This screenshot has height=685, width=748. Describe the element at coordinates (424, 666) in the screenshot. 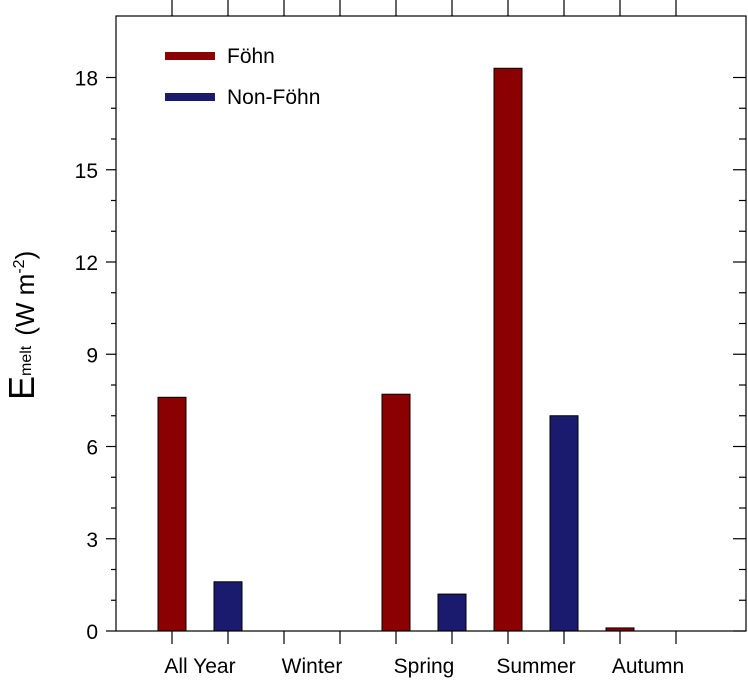

I see `x-tick-label: Spring` at that location.